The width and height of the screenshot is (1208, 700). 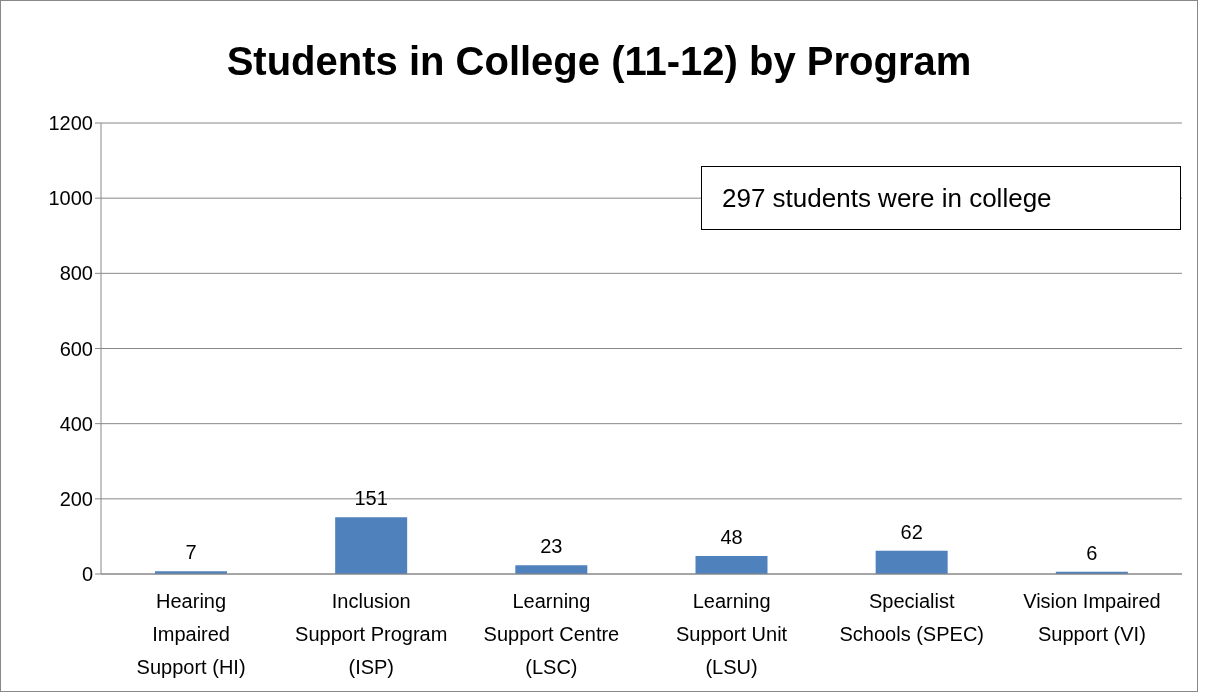 I want to click on data-label: 48, so click(x=731, y=536).